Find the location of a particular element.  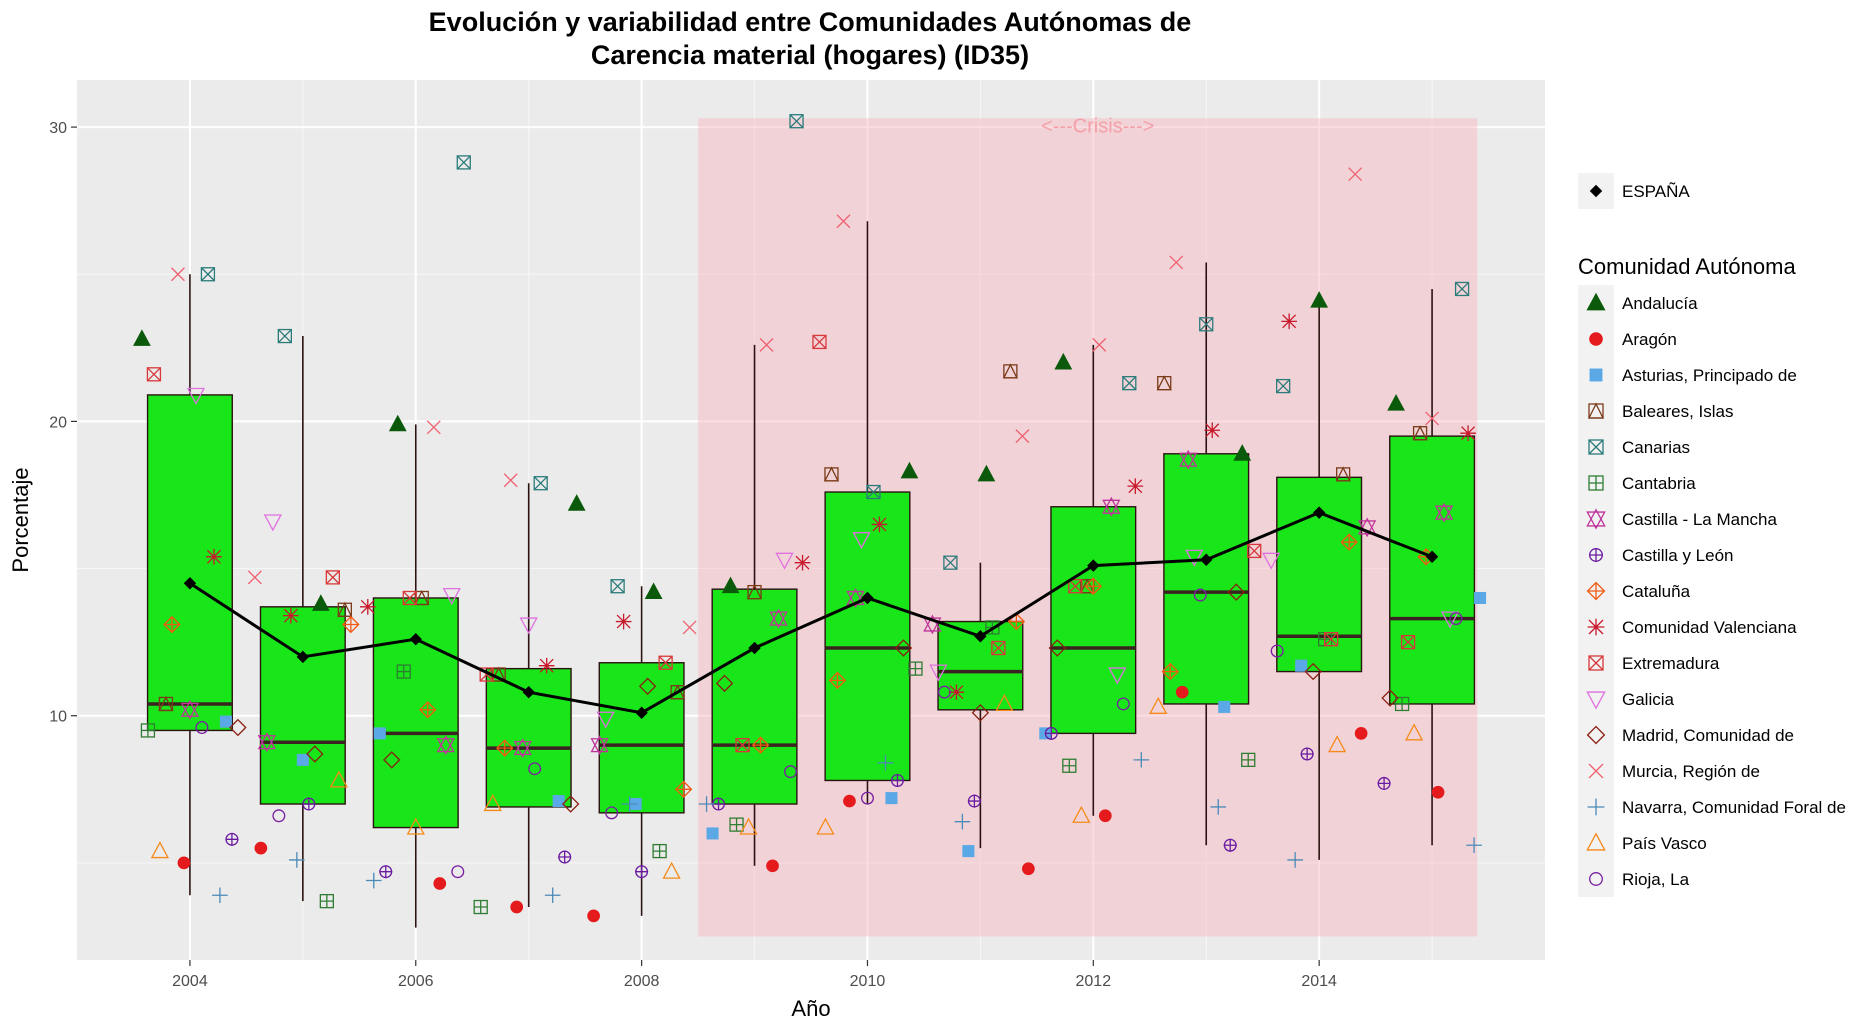

point-extremadura-2005 is located at coordinates (332, 577).